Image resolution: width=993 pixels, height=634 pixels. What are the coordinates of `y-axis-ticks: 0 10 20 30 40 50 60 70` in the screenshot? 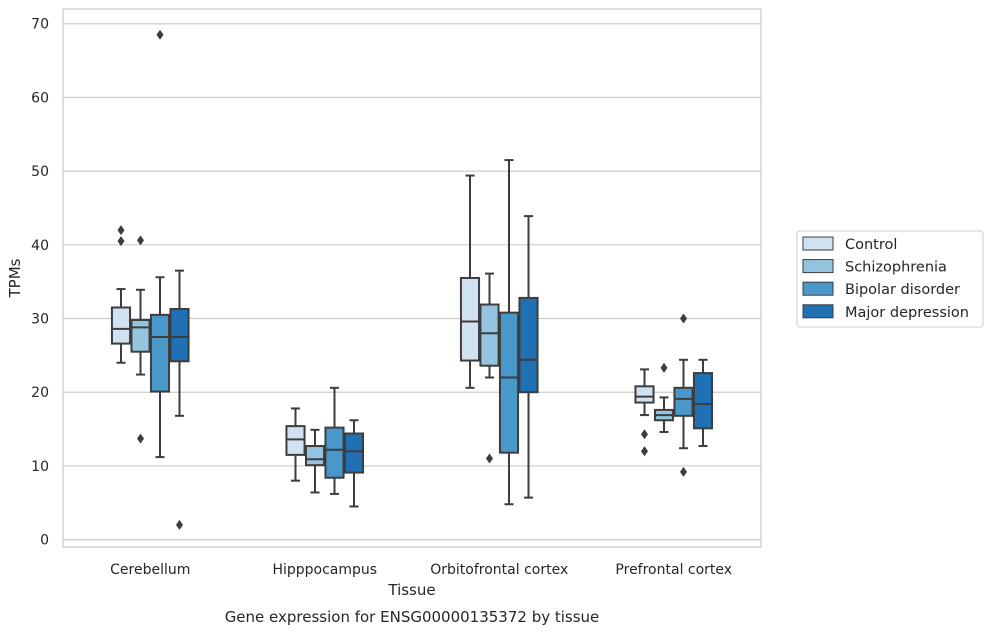 It's located at (40, 283).